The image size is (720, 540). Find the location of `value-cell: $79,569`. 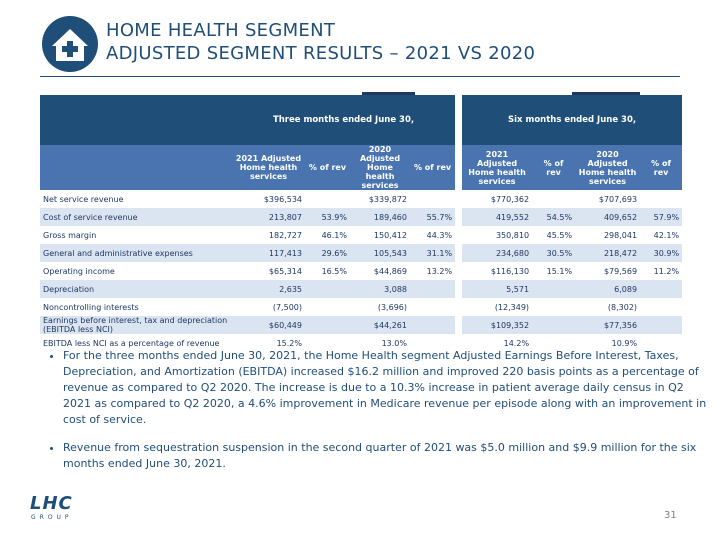

value-cell: $79,569 is located at coordinates (620, 271).